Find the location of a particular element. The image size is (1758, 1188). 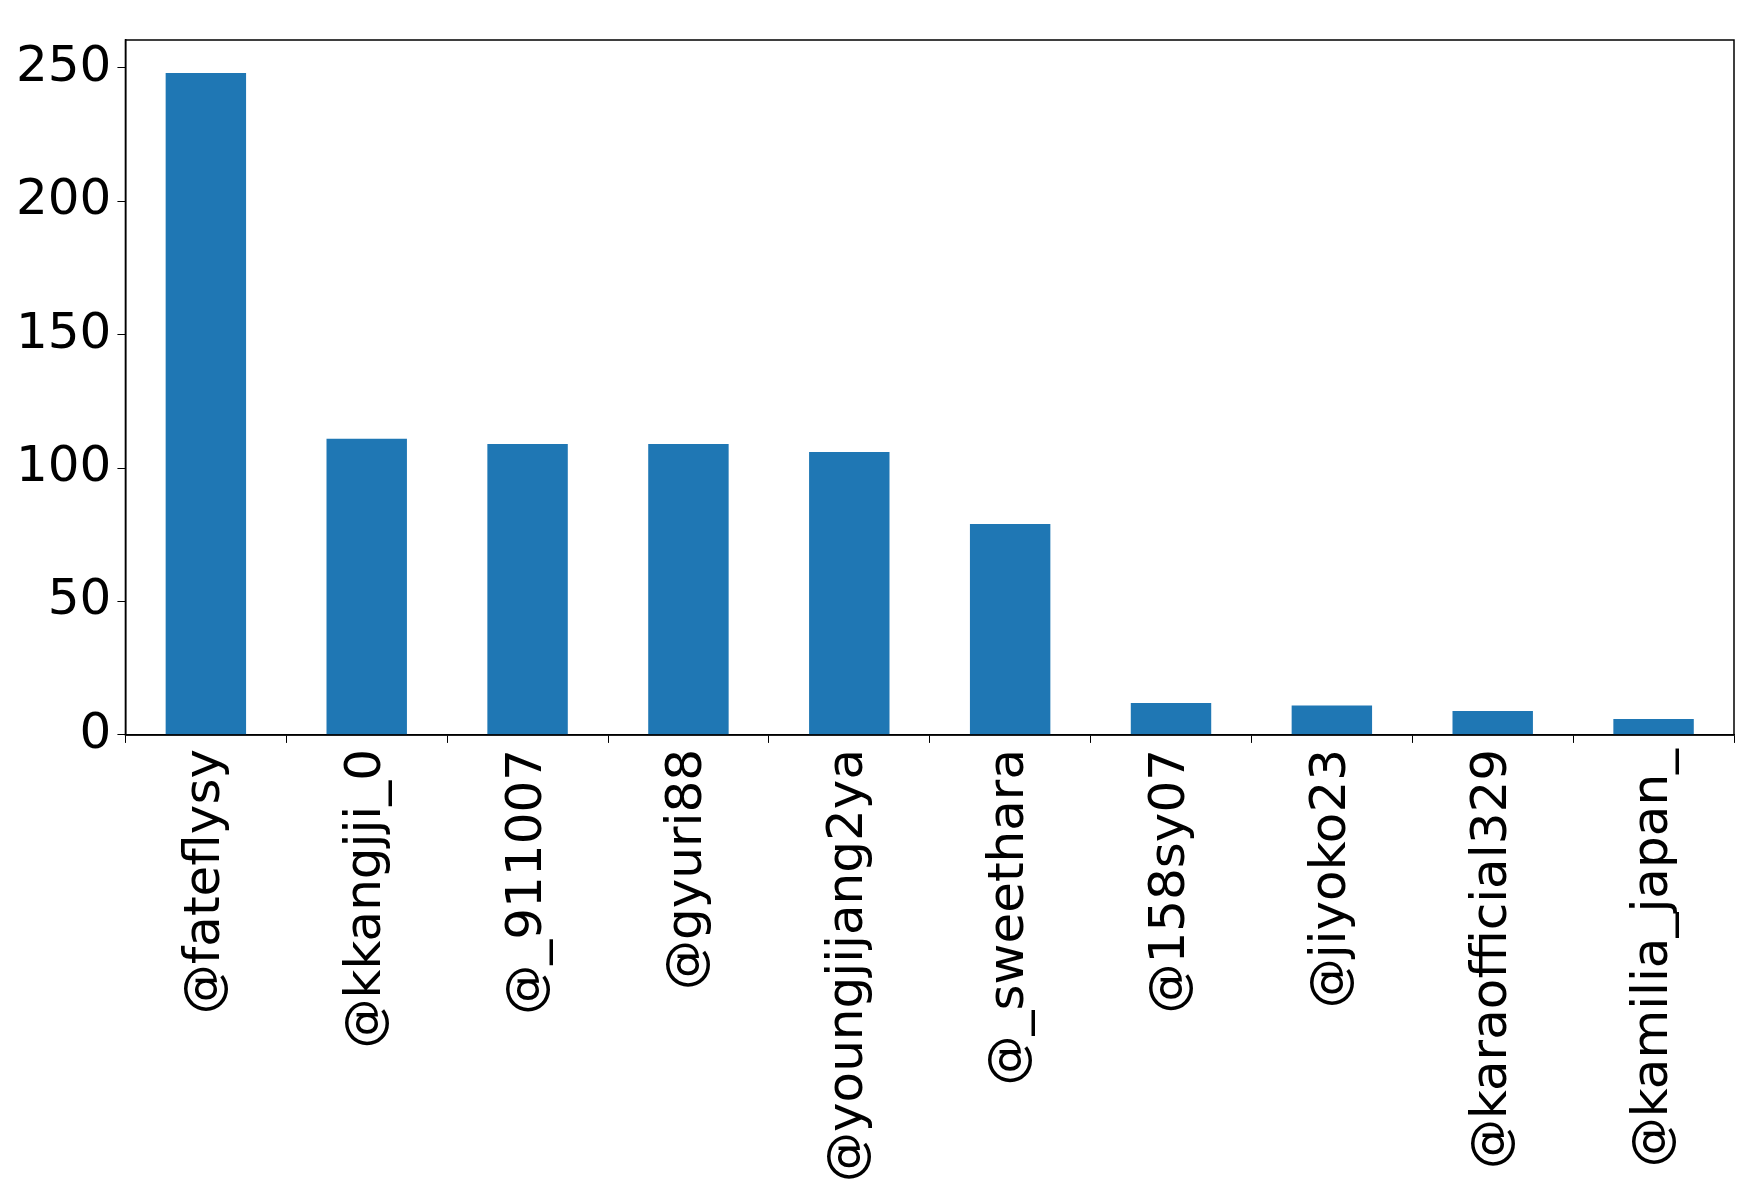

y-tick-label: 200 is located at coordinates (64, 197).